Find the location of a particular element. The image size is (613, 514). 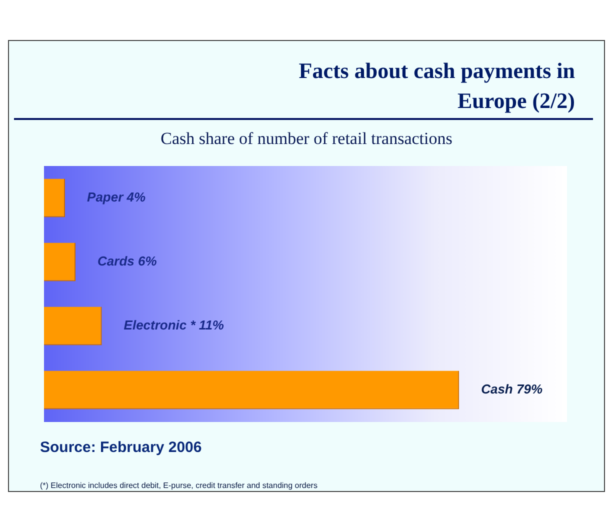

data-label: Electronic * 11% is located at coordinates (174, 325).